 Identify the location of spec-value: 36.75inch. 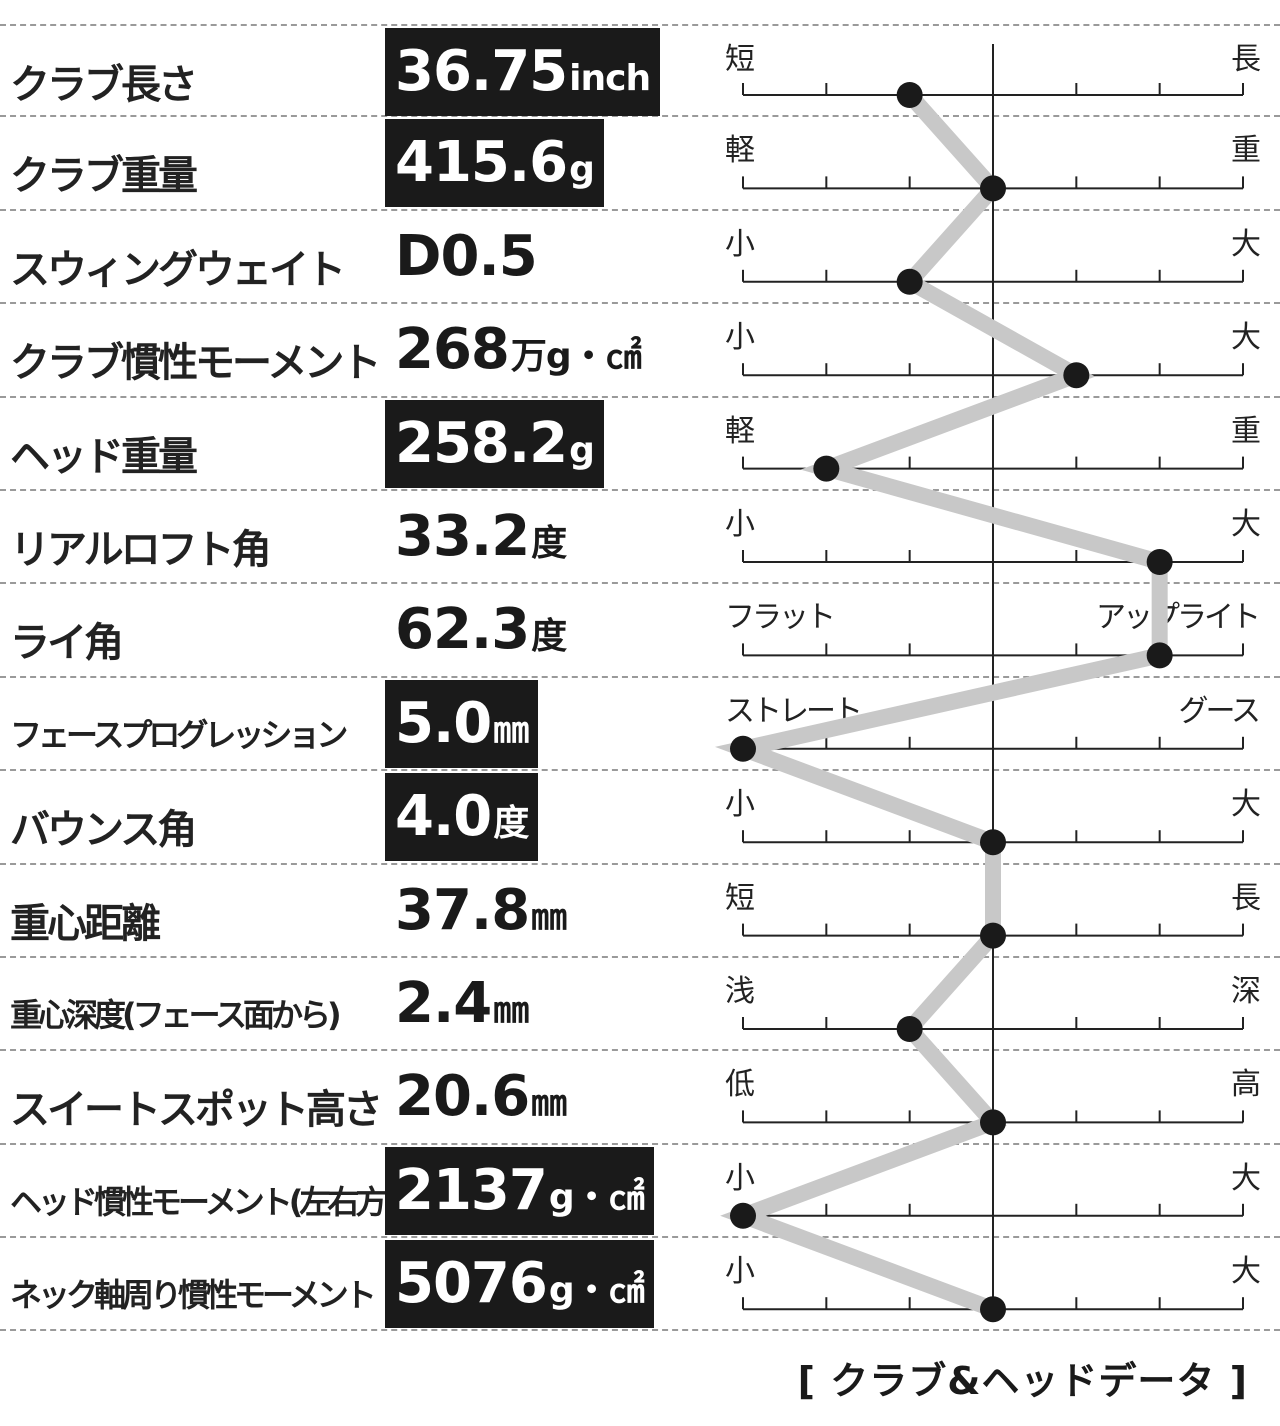
(523, 72).